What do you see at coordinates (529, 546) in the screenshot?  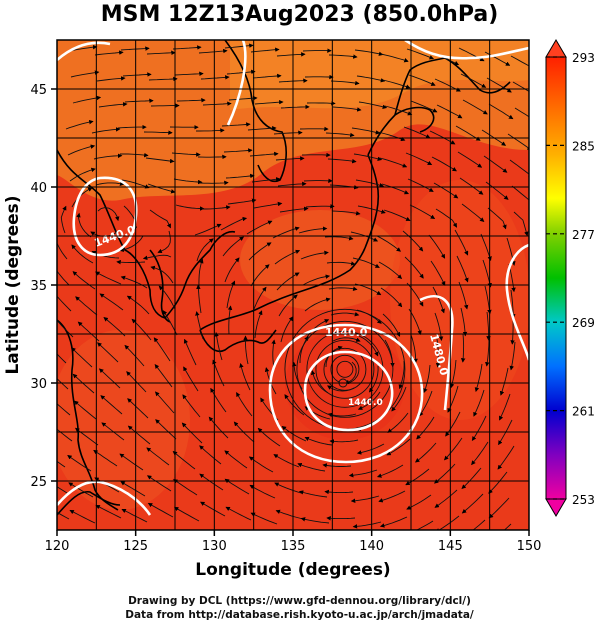 I see `x-tick-label: 150` at bounding box center [529, 546].